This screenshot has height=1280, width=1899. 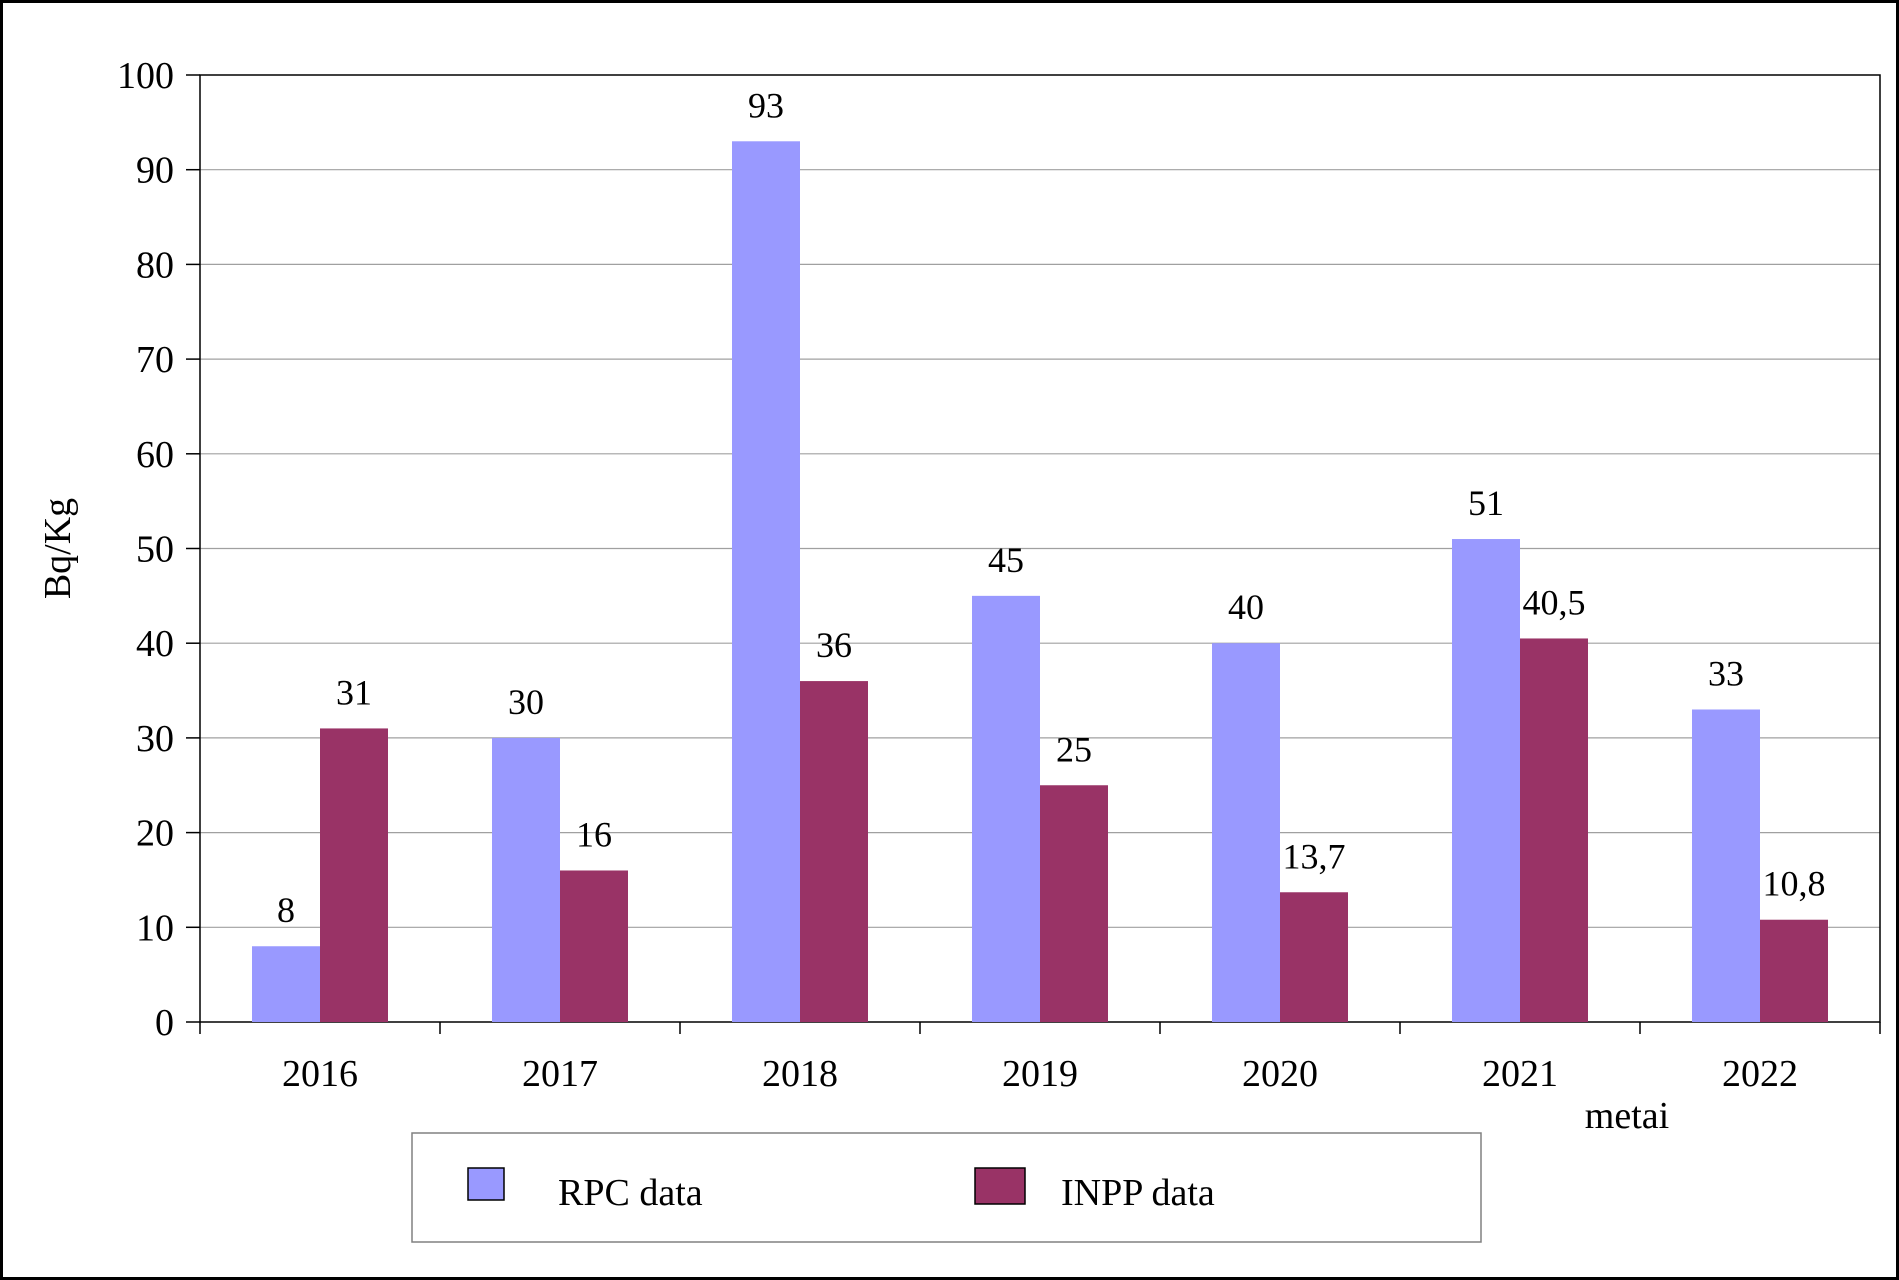 I want to click on data-label: 51, so click(x=1486, y=503).